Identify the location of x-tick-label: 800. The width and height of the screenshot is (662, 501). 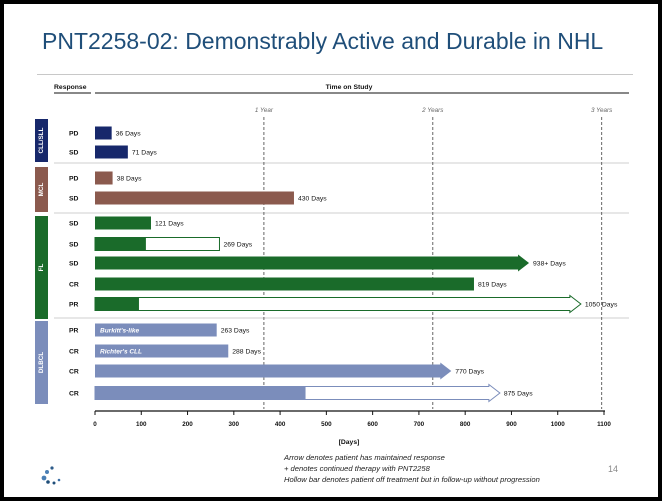
(465, 424).